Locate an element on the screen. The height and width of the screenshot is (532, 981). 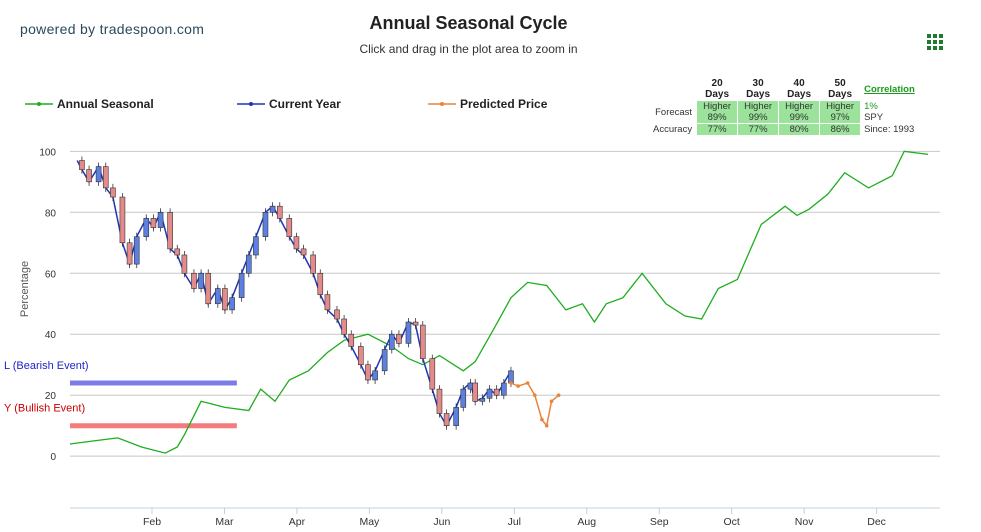
x-tick-label: Nov is located at coordinates (804, 522).